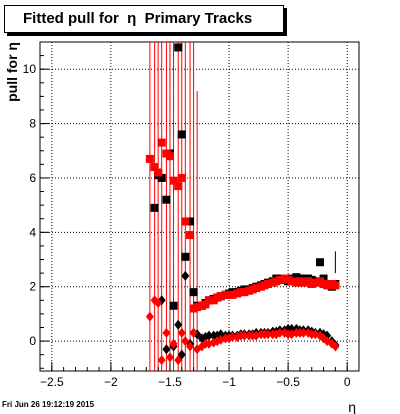  Describe the element at coordinates (352, 406) in the screenshot. I see `x-axis-label: η` at that location.